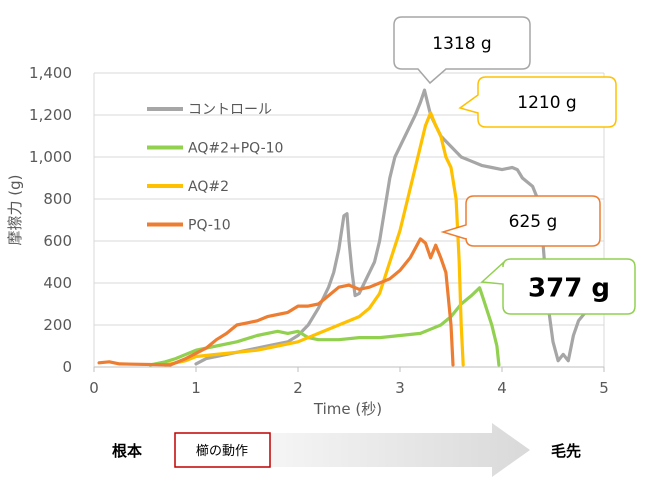 This screenshot has width=655, height=489. Describe the element at coordinates (196, 388) in the screenshot. I see `x-tick-label: 1` at that location.